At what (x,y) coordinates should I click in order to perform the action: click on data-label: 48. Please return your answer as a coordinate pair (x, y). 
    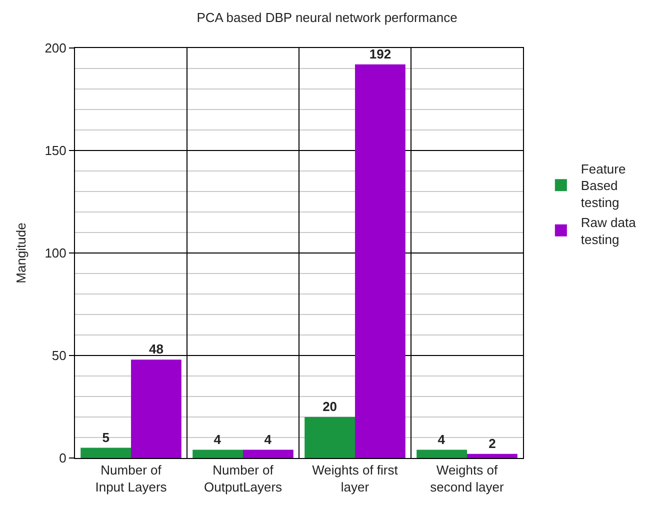
    Looking at the image, I should click on (156, 349).